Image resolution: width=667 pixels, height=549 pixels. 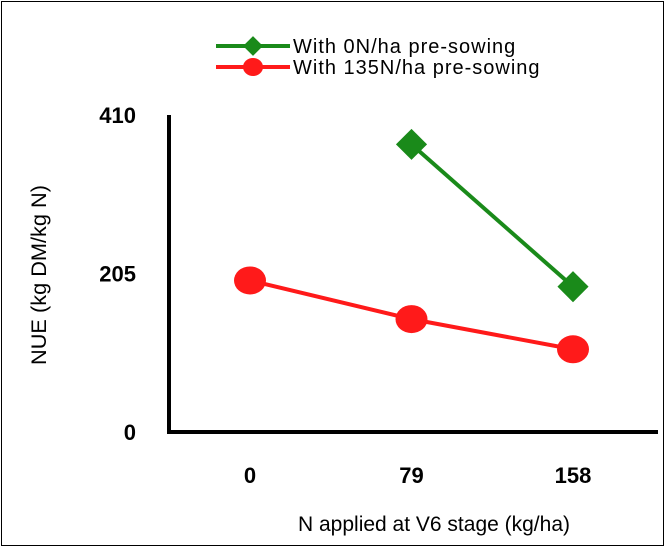 What do you see at coordinates (130, 432) in the screenshot?
I see `y-tick-label: 0` at bounding box center [130, 432].